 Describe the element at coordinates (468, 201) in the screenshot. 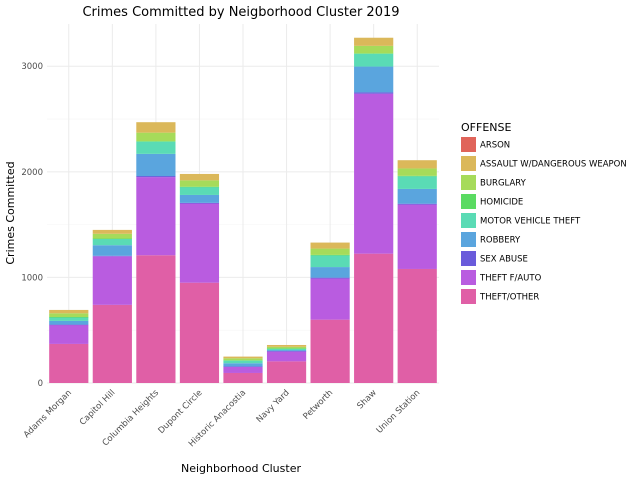

I see `legend-swatch-homicide` at that location.